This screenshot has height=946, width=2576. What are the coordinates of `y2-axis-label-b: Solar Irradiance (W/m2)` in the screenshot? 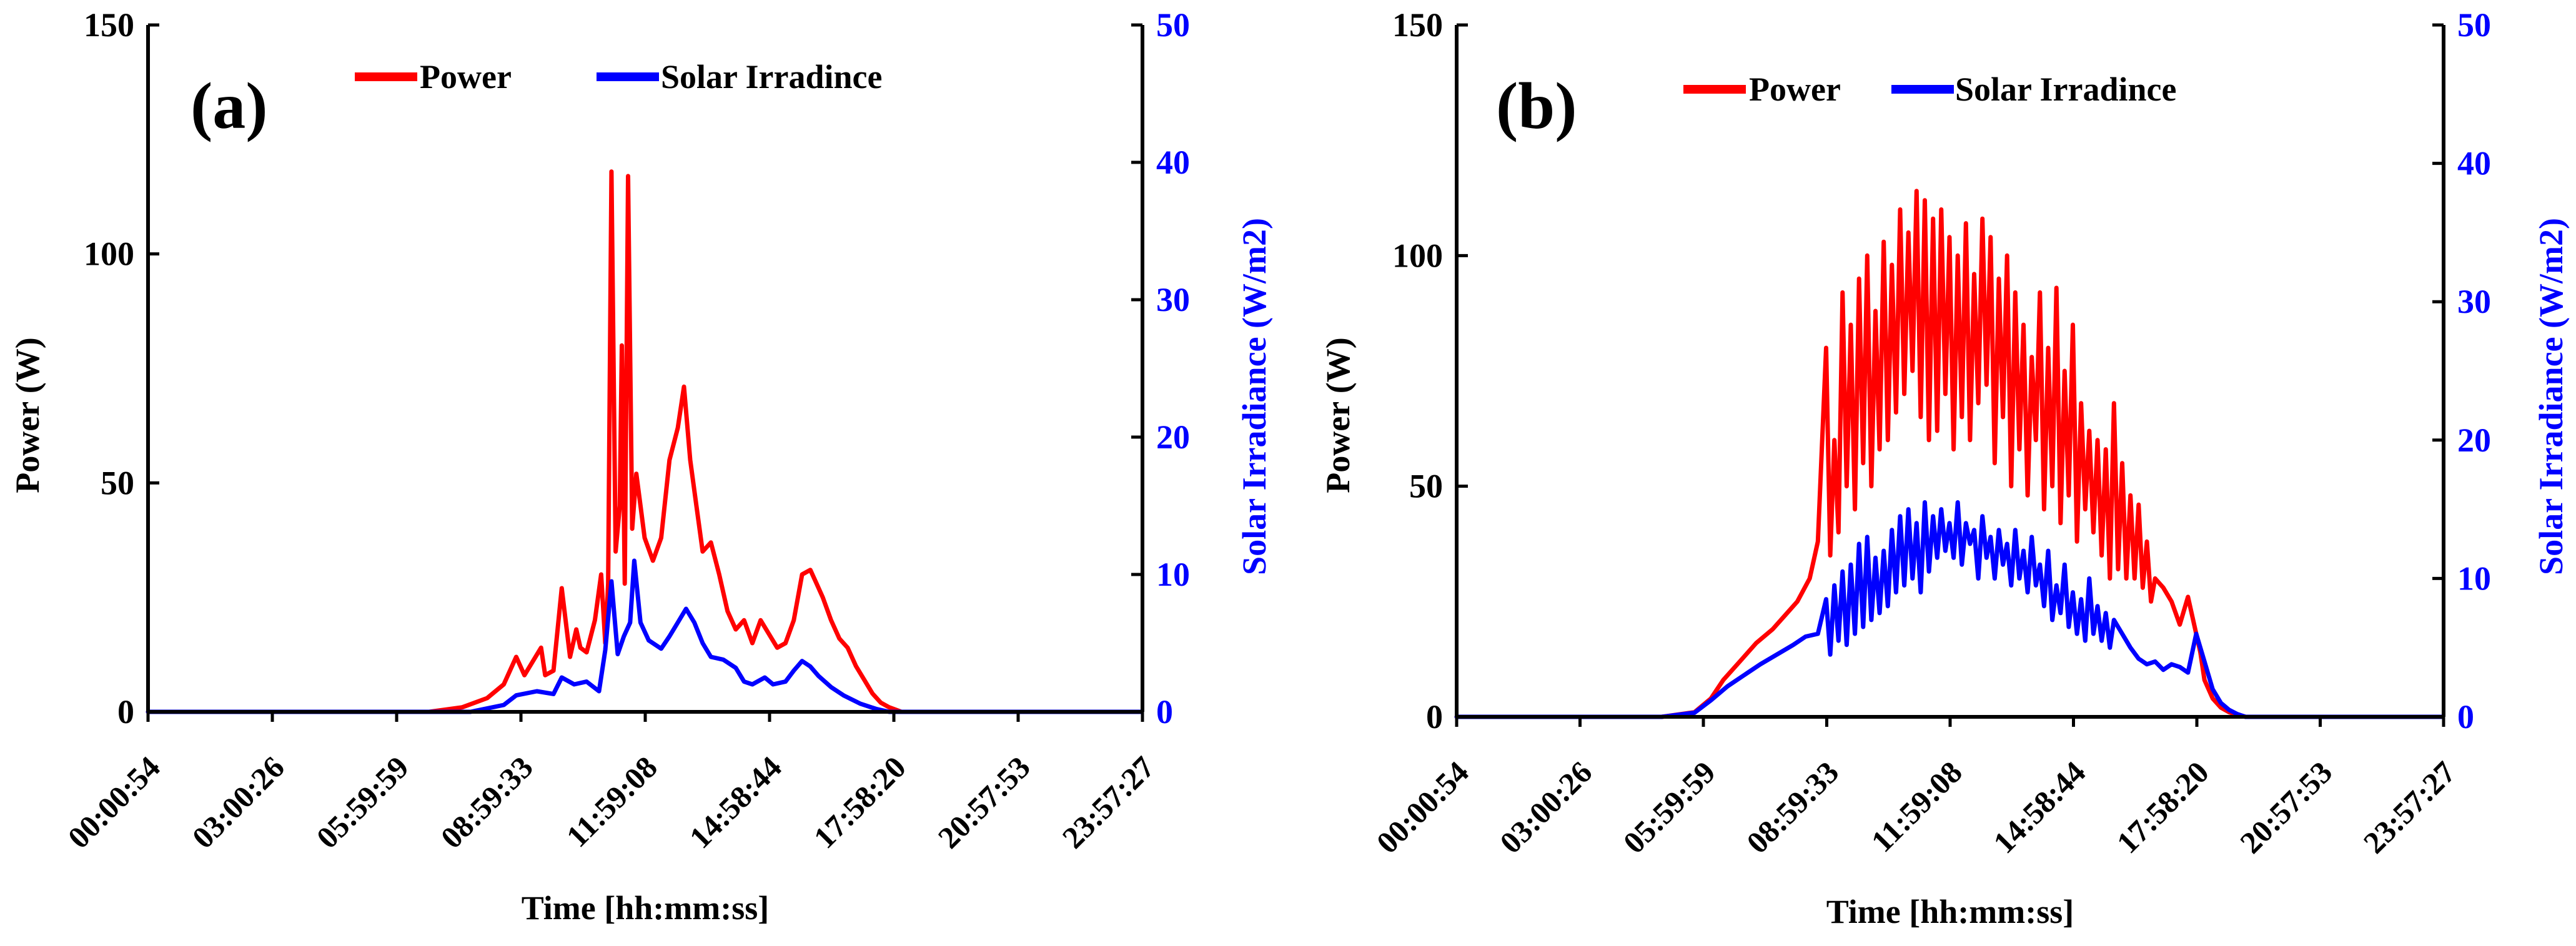 It's located at (2551, 396).